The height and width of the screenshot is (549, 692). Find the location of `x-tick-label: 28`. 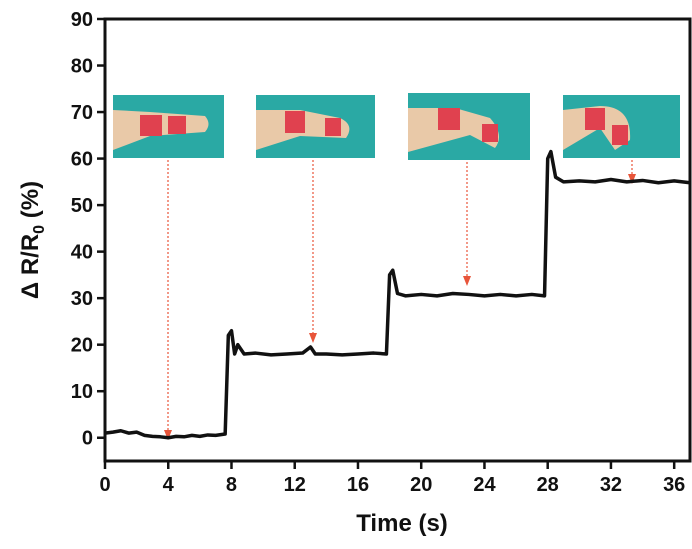

x-tick-label: 28 is located at coordinates (548, 485).